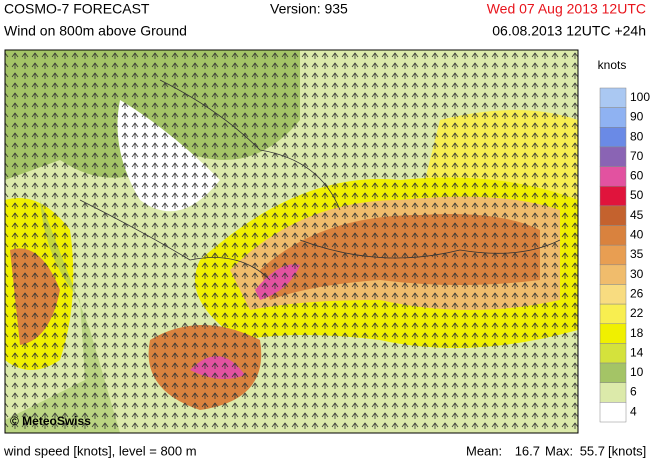  What do you see at coordinates (637, 156) in the screenshot?
I see `legend-label: 70` at bounding box center [637, 156].